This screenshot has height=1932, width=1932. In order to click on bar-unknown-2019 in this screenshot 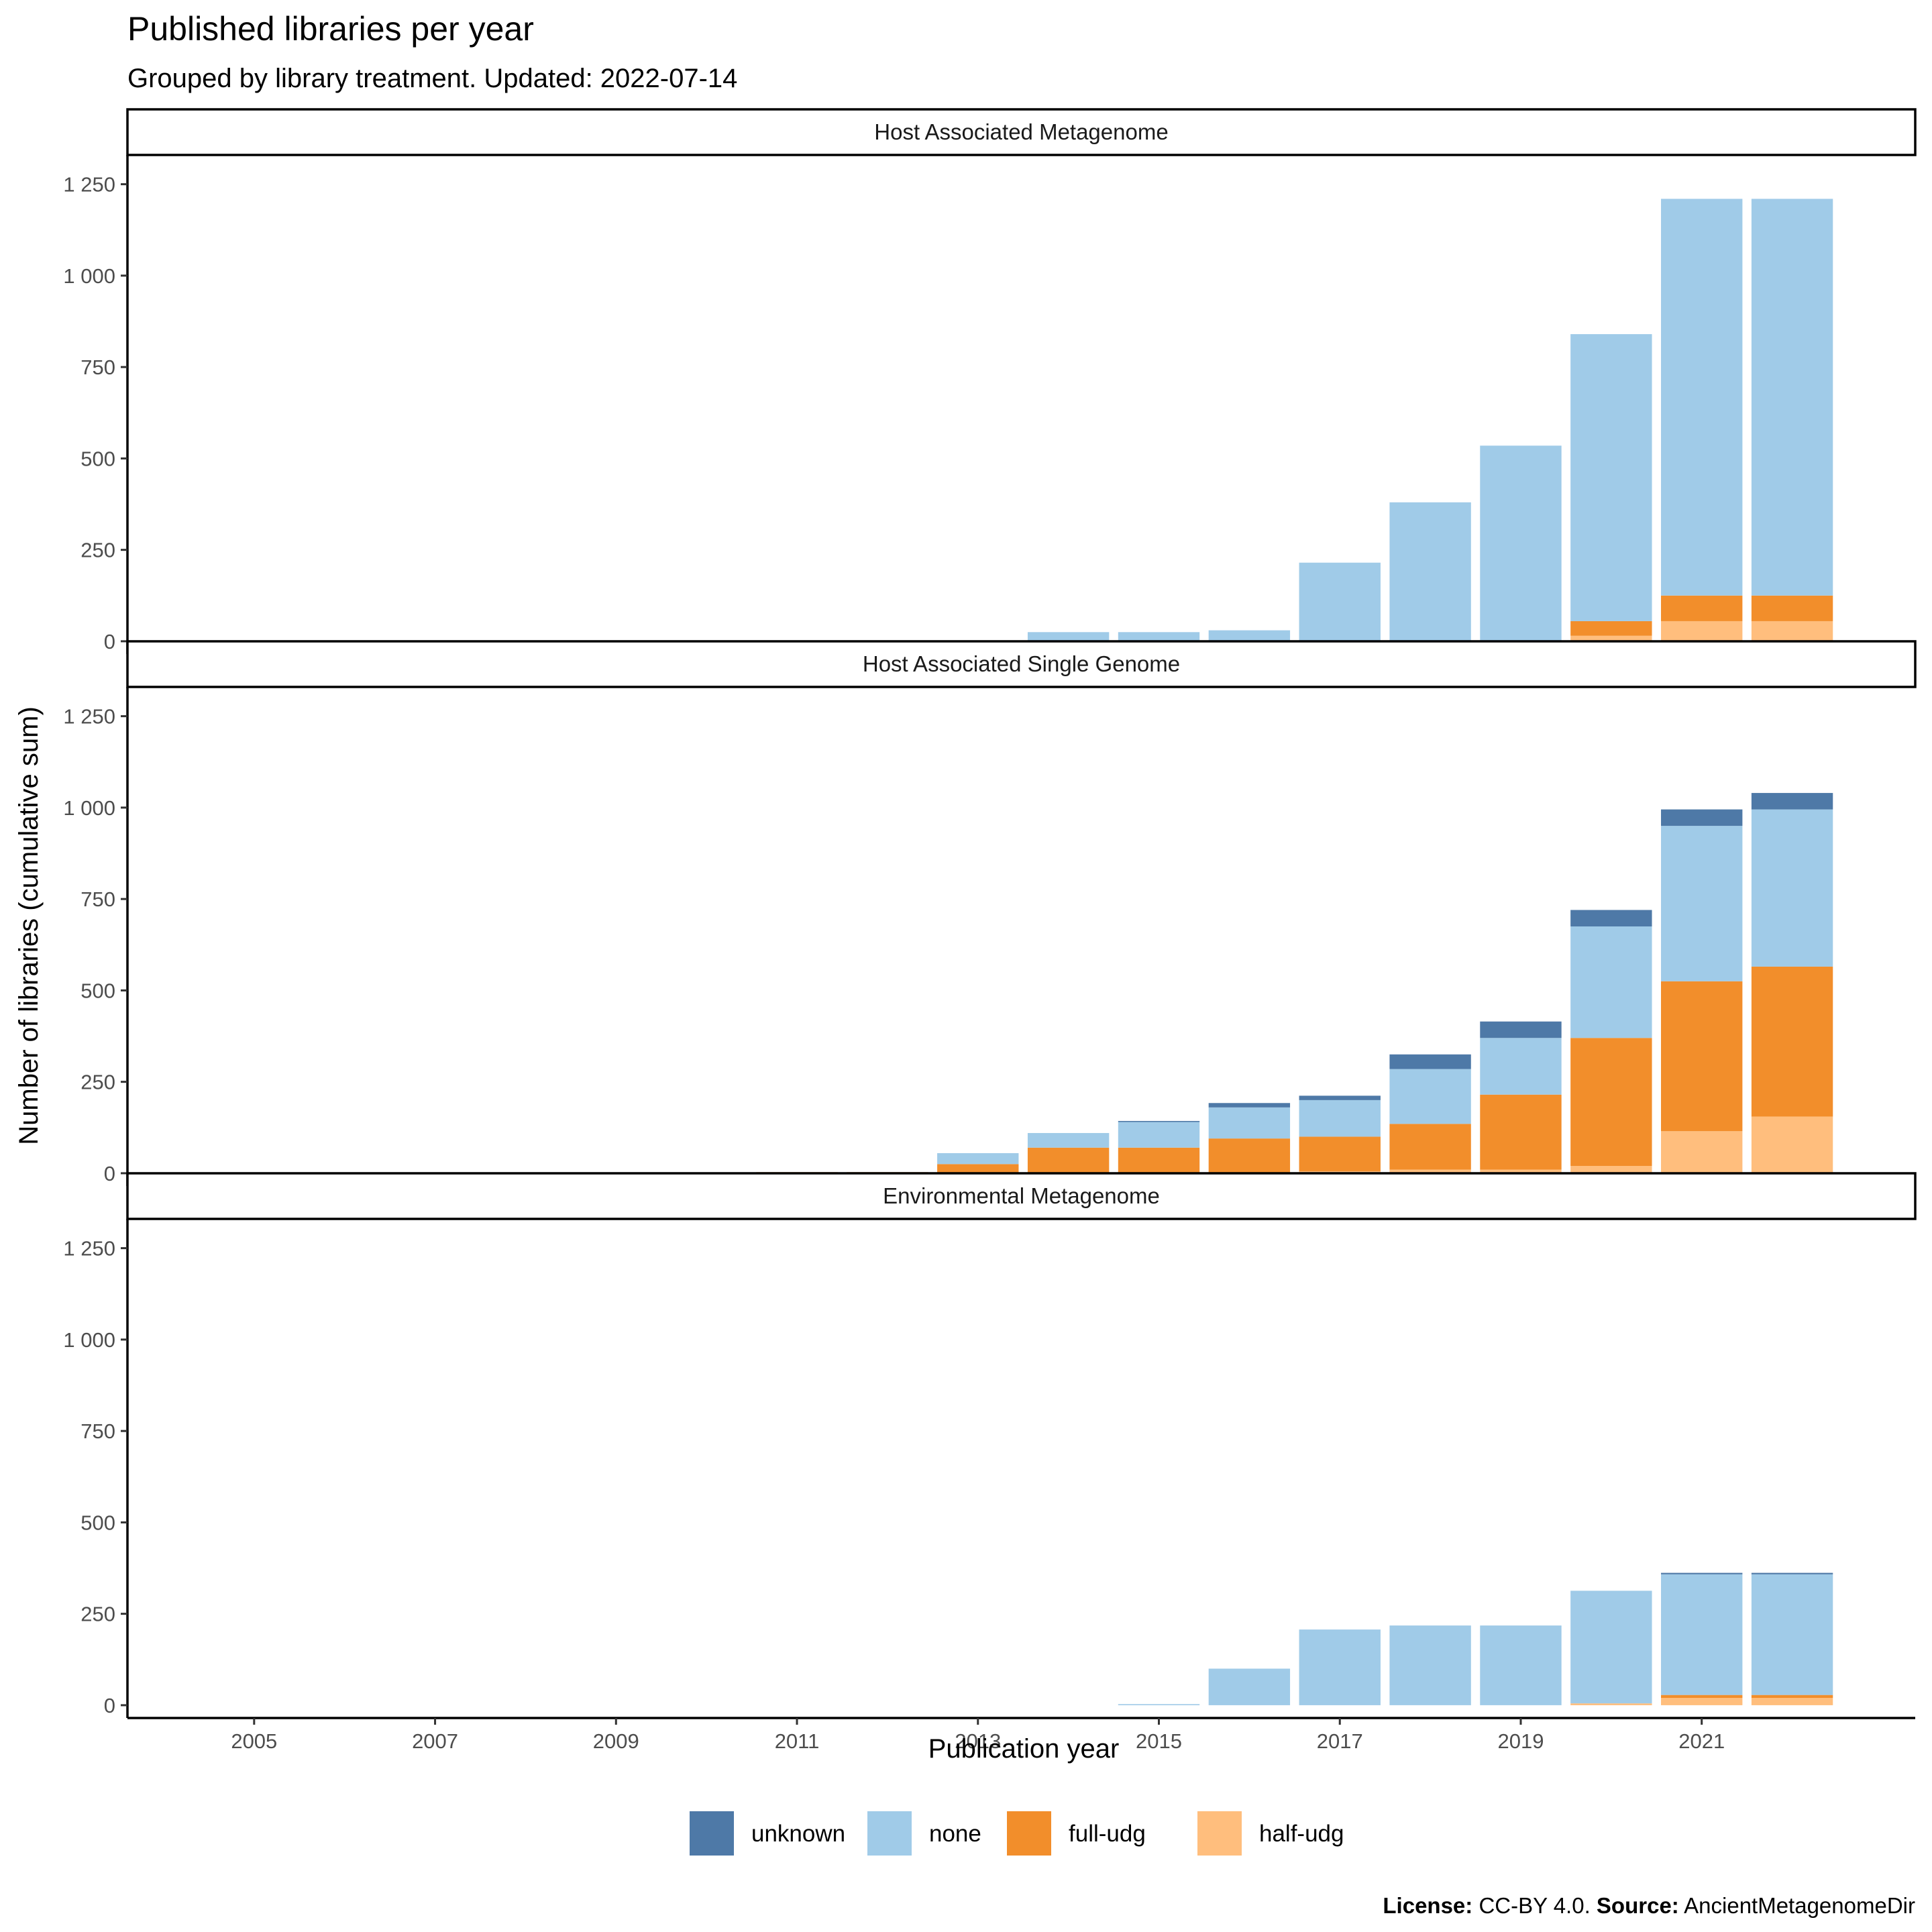, I will do `click(1521, 1029)`.